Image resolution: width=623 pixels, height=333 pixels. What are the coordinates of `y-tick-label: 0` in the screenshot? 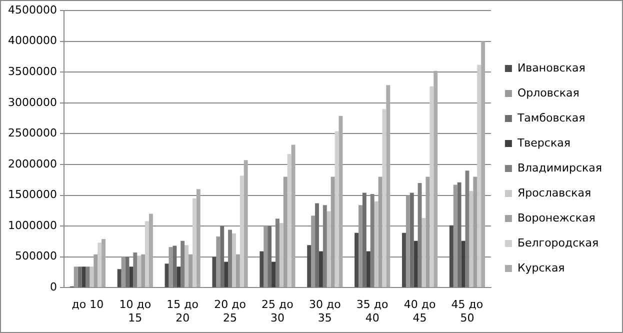 It's located at (53, 287).